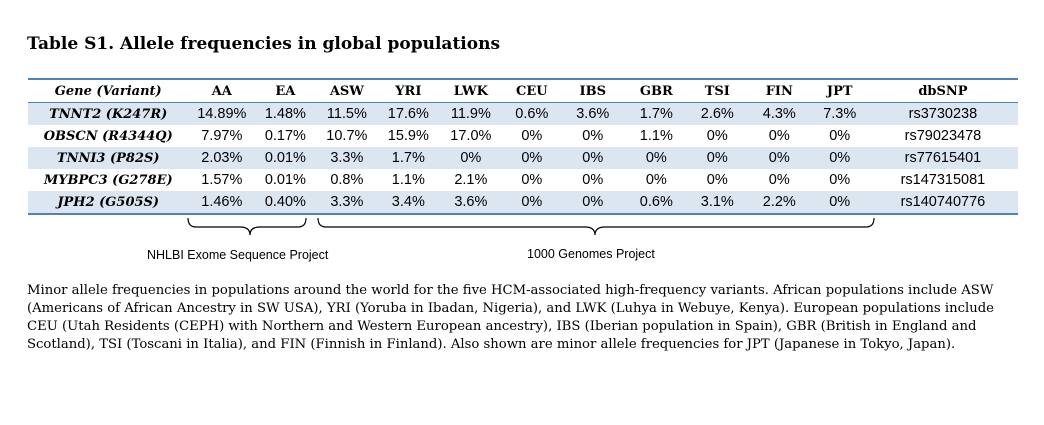  Describe the element at coordinates (108, 113) in the screenshot. I see `gene-variant-cell: TNNT2 (K247R)` at that location.